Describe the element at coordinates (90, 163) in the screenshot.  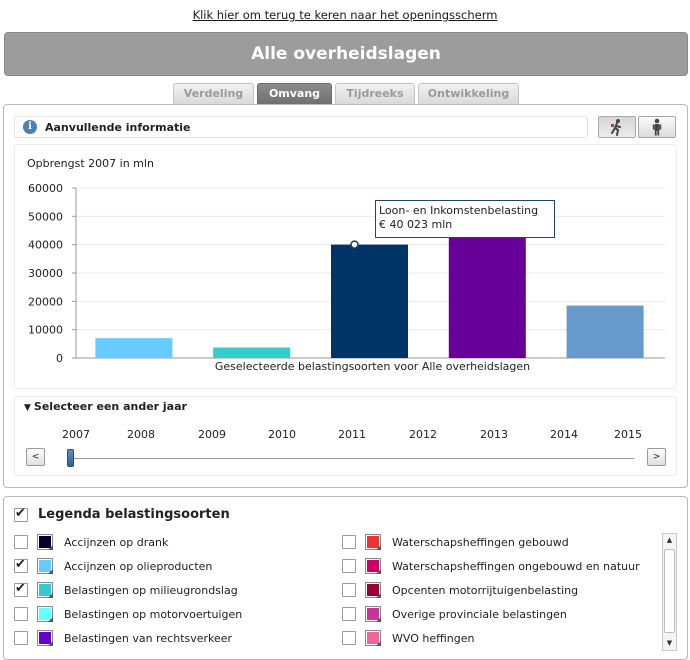
I see `chart-title: Opbrengst 2007 in mln` at that location.